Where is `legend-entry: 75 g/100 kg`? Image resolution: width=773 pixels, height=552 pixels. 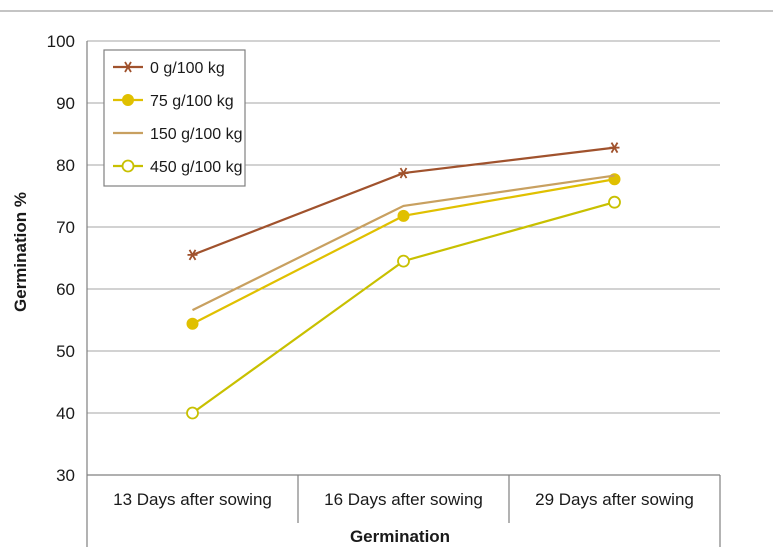 legend-entry: 75 g/100 kg is located at coordinates (173, 101).